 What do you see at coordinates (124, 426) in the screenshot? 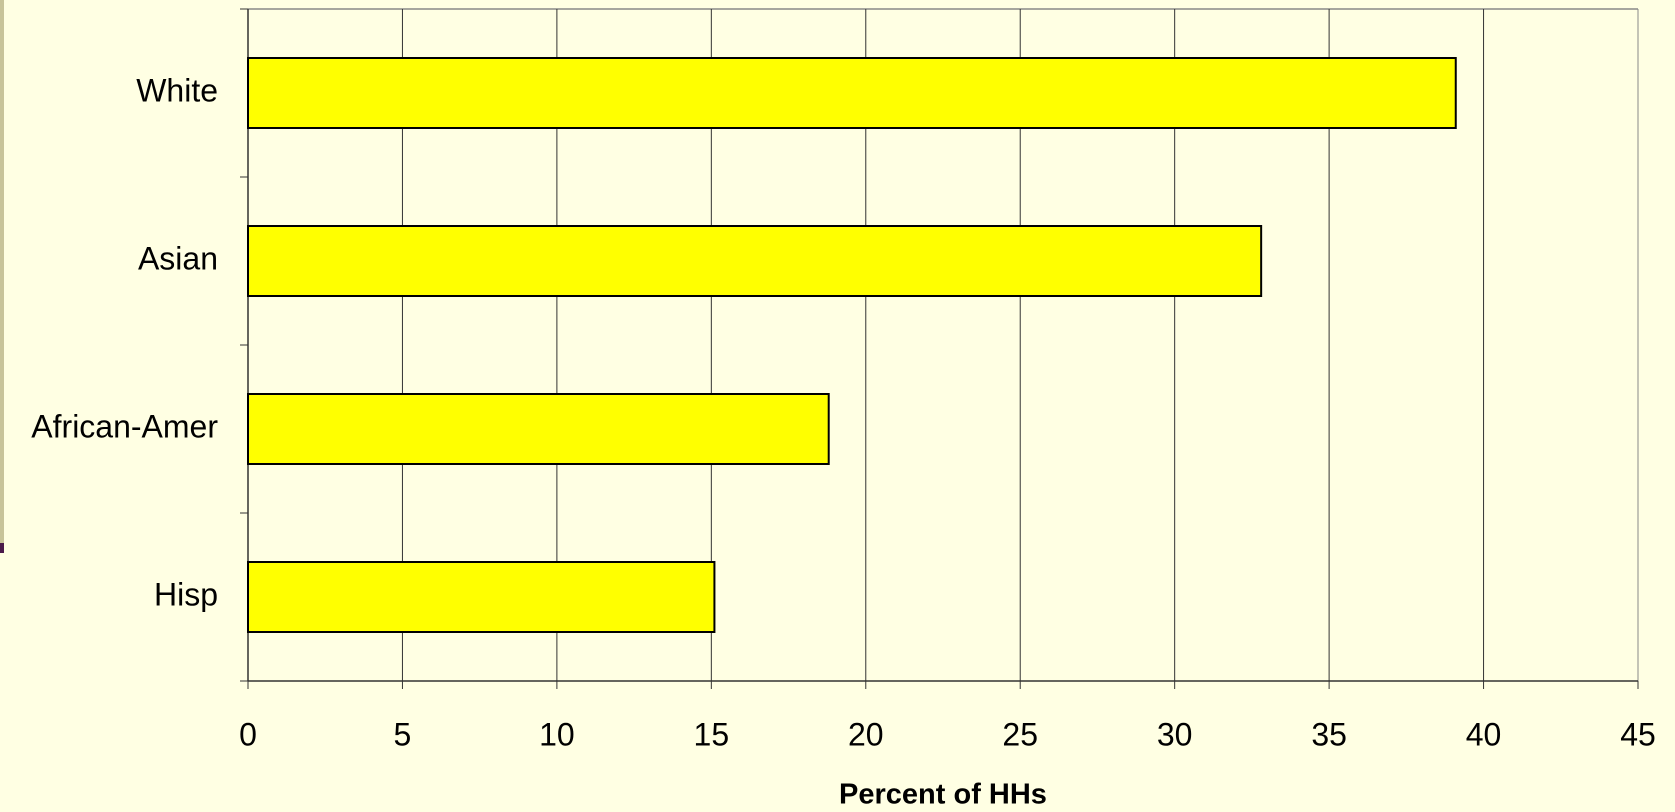
I see `y-tick-label: African-Amer` at bounding box center [124, 426].